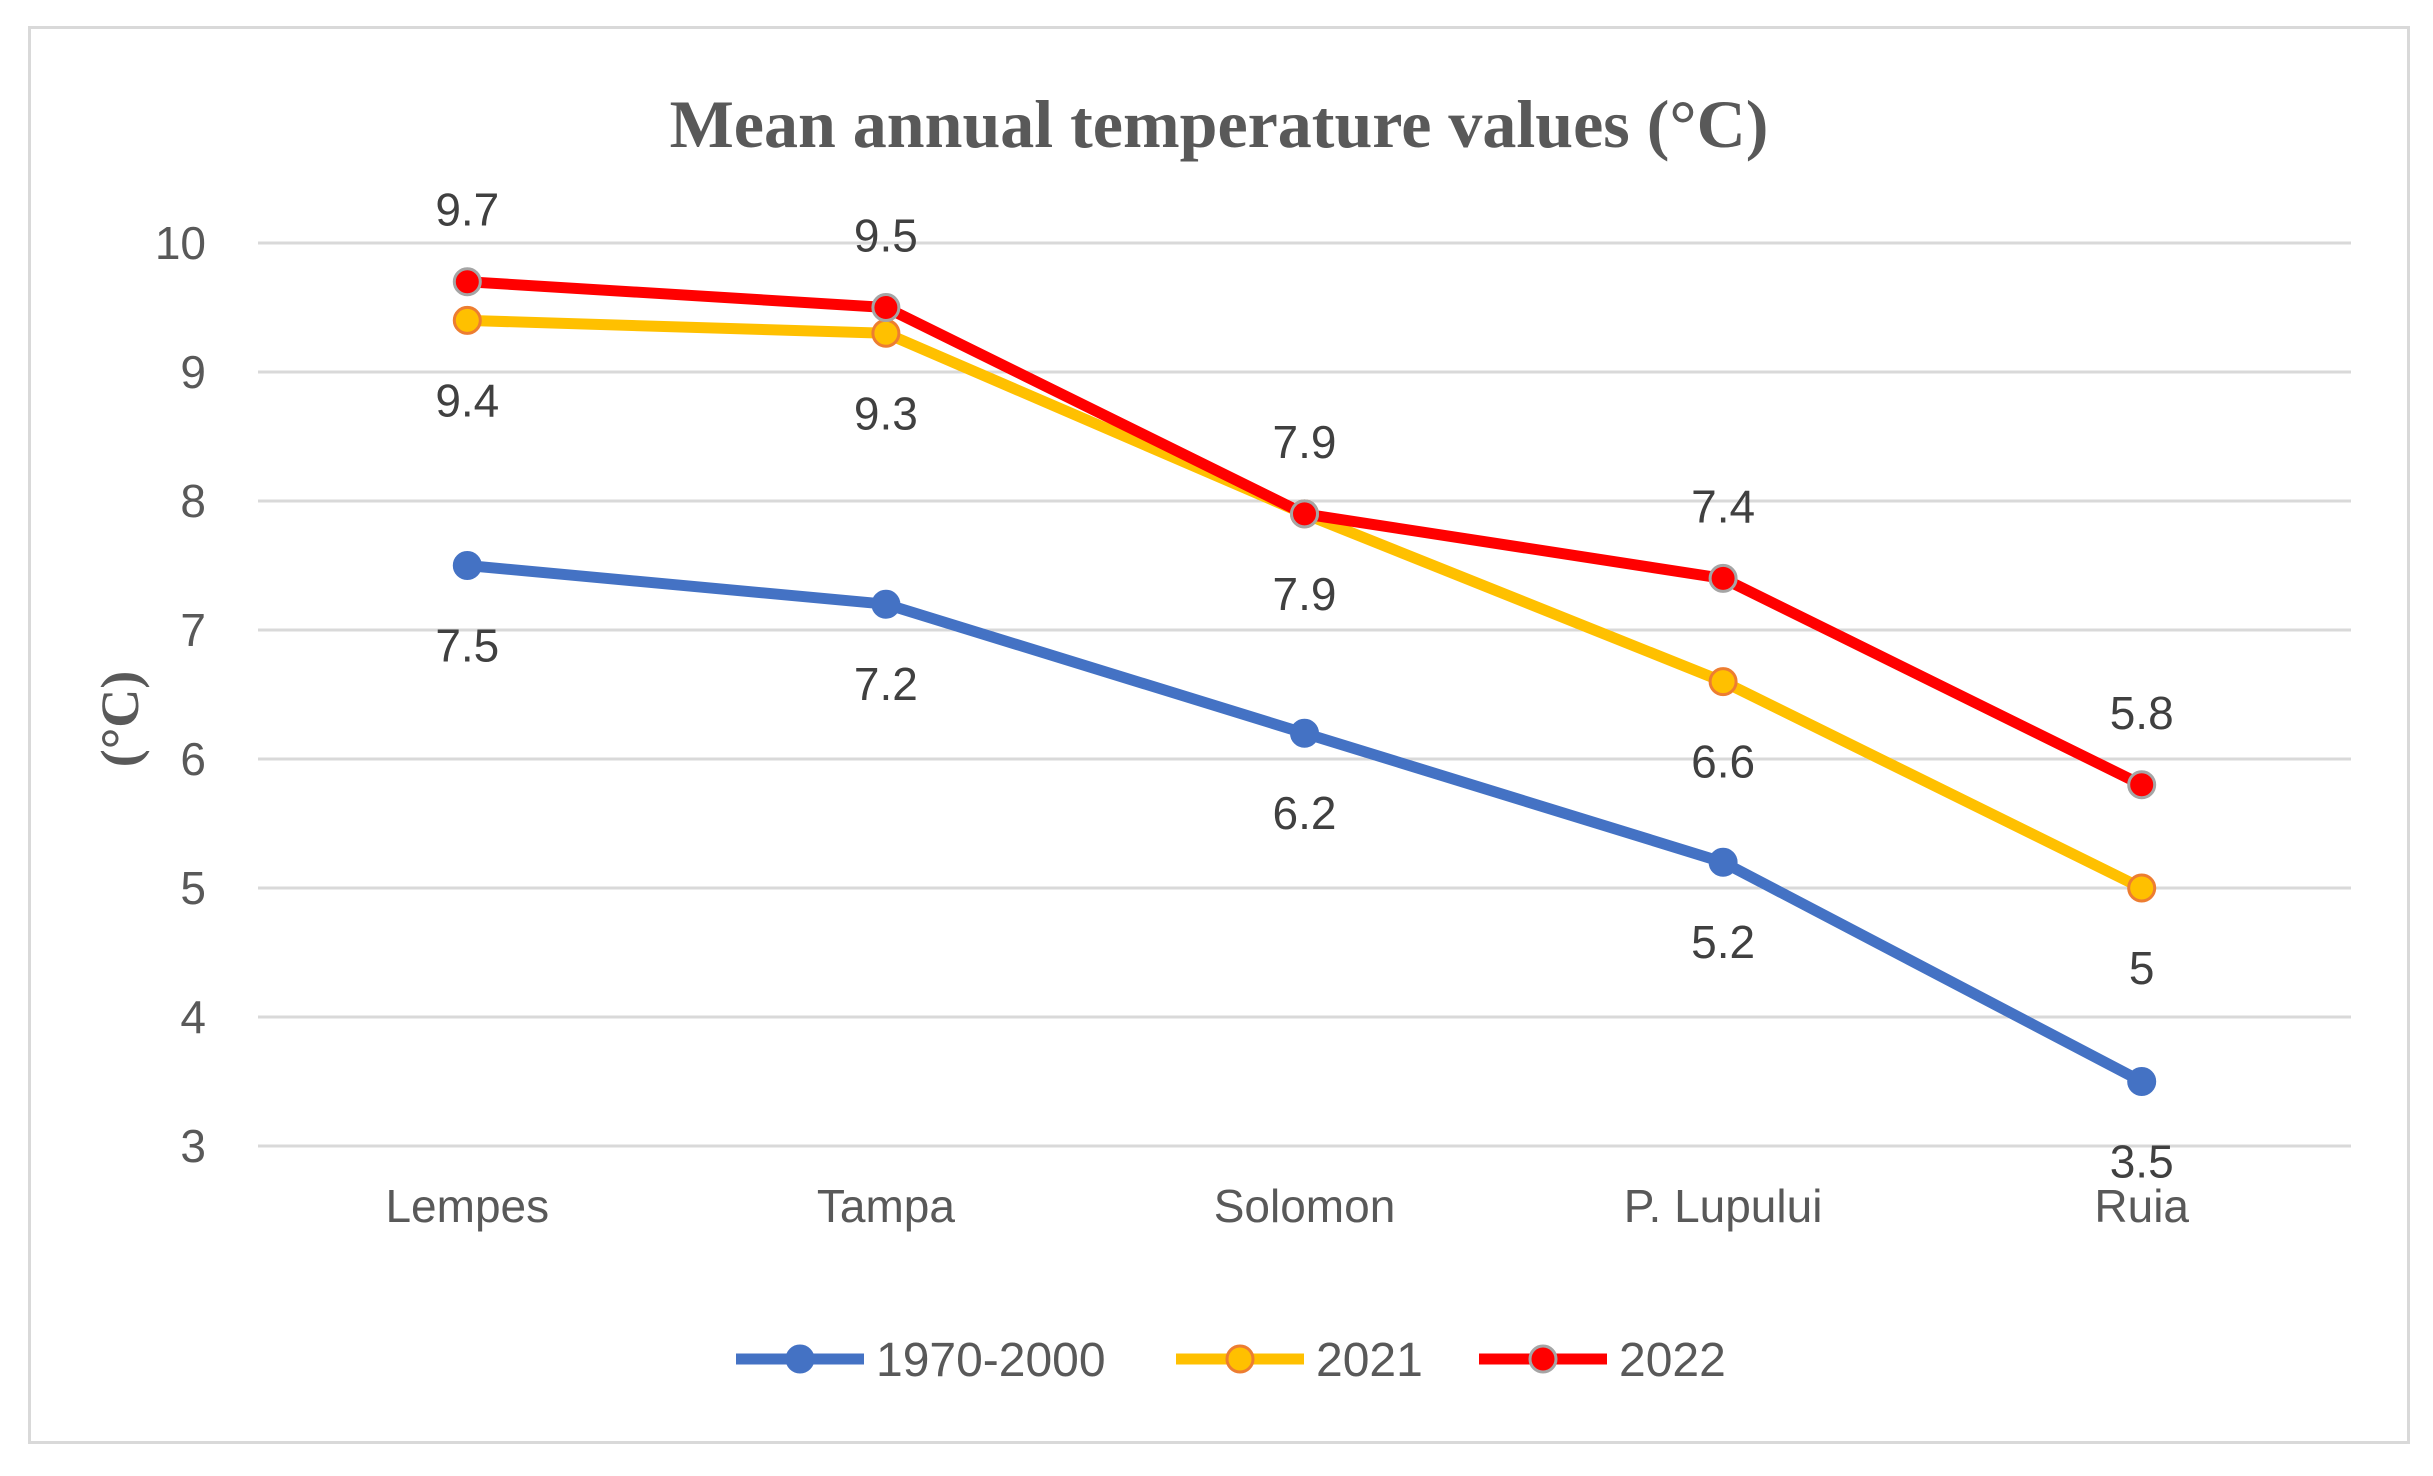  What do you see at coordinates (180, 243) in the screenshot?
I see `y-tick-label: 10` at bounding box center [180, 243].